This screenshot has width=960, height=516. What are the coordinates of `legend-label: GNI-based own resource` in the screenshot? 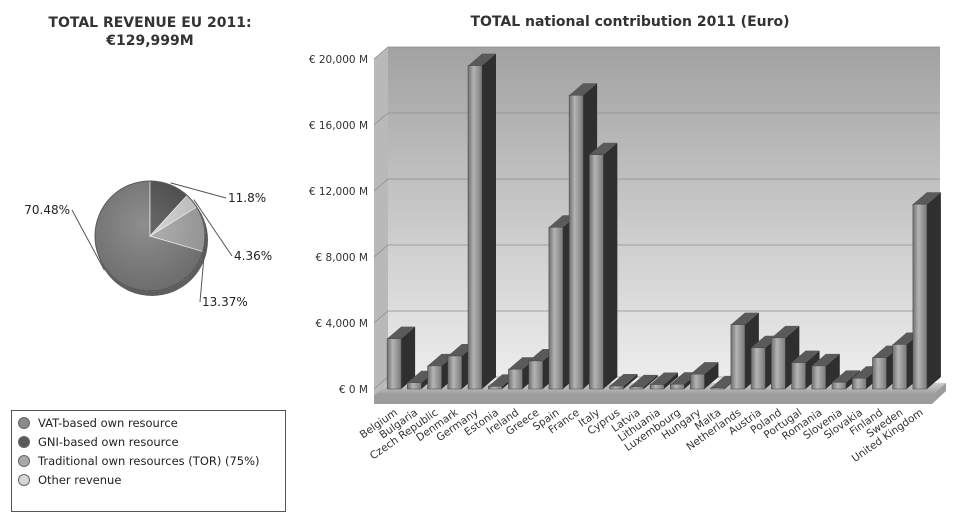 It's located at (108, 442).